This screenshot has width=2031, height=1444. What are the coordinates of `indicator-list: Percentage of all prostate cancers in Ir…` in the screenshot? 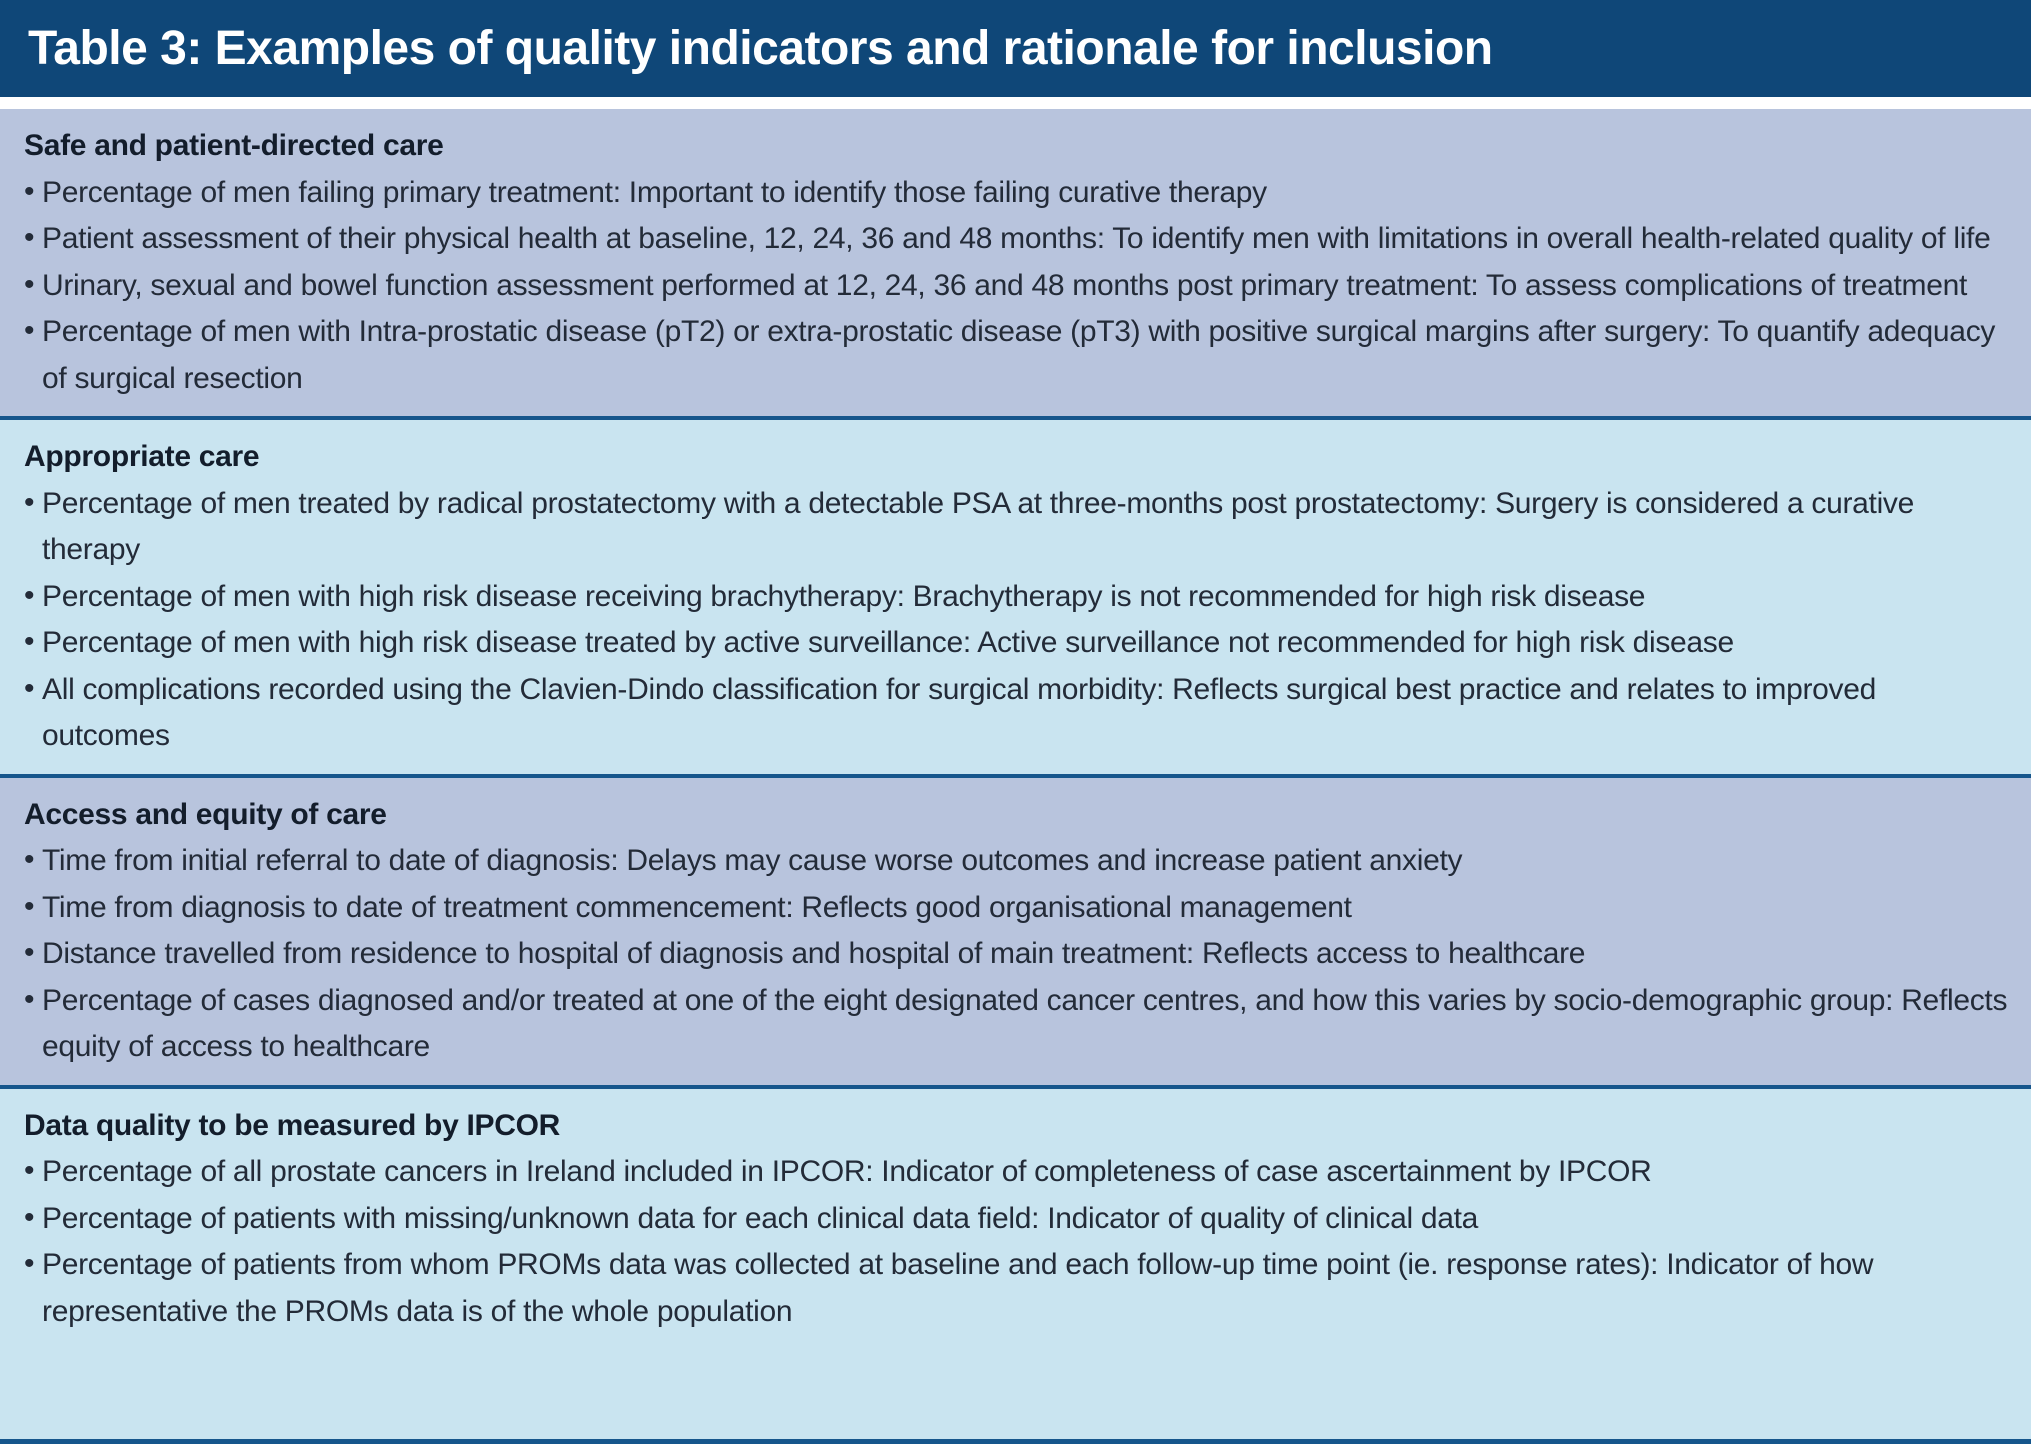 It's located at (1016, 1241).